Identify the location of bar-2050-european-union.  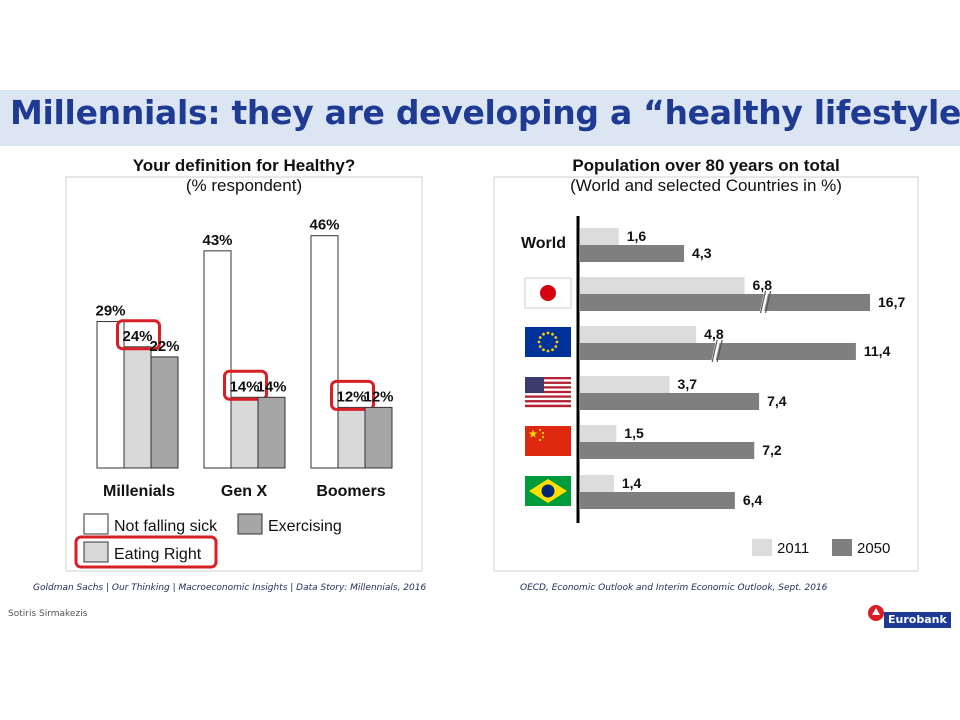
(718, 351).